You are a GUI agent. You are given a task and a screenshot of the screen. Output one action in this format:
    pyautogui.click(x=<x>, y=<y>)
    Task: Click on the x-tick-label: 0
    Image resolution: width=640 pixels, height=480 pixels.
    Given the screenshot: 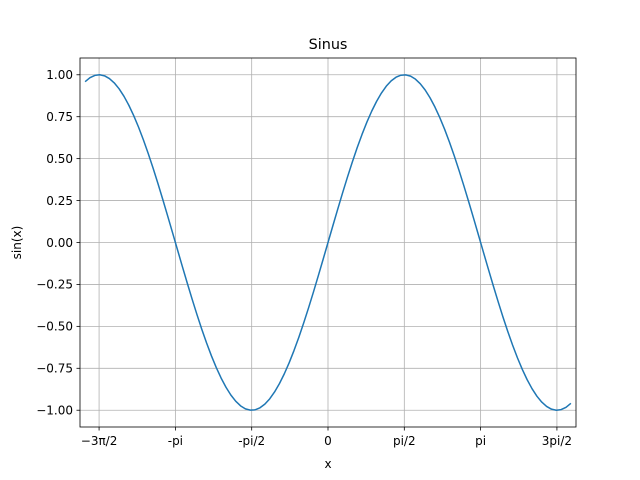 What is the action you would take?
    pyautogui.click(x=328, y=441)
    